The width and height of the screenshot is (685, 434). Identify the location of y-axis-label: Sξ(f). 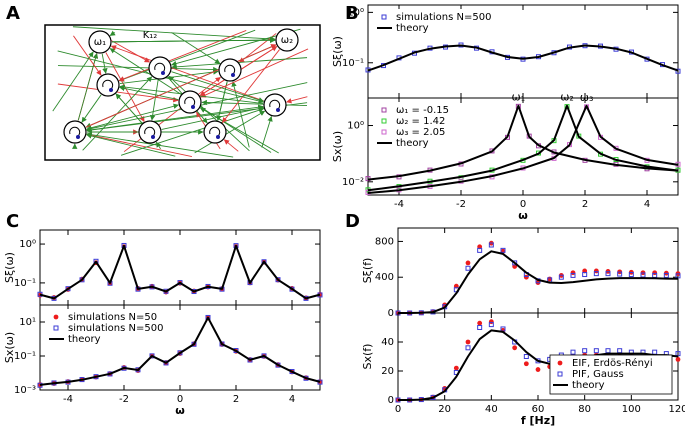
(367, 271).